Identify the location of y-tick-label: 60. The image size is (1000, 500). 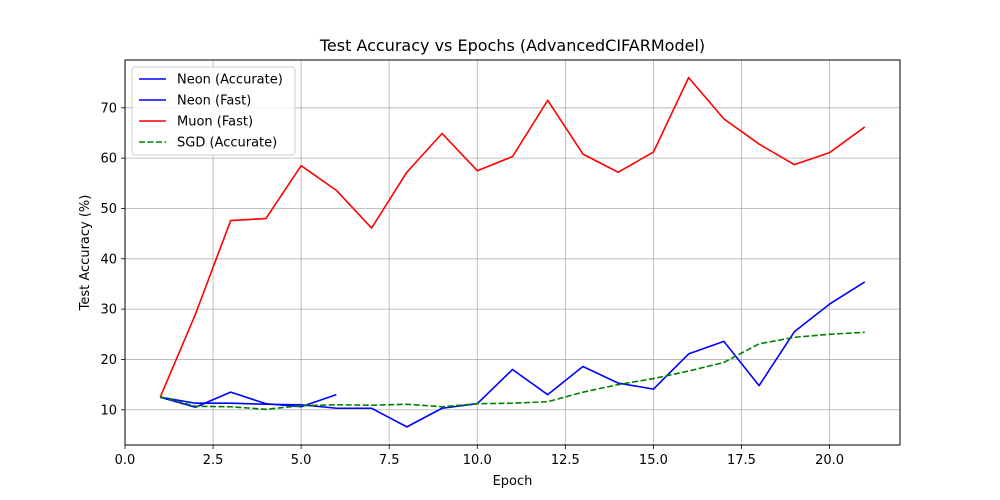
(108, 159).